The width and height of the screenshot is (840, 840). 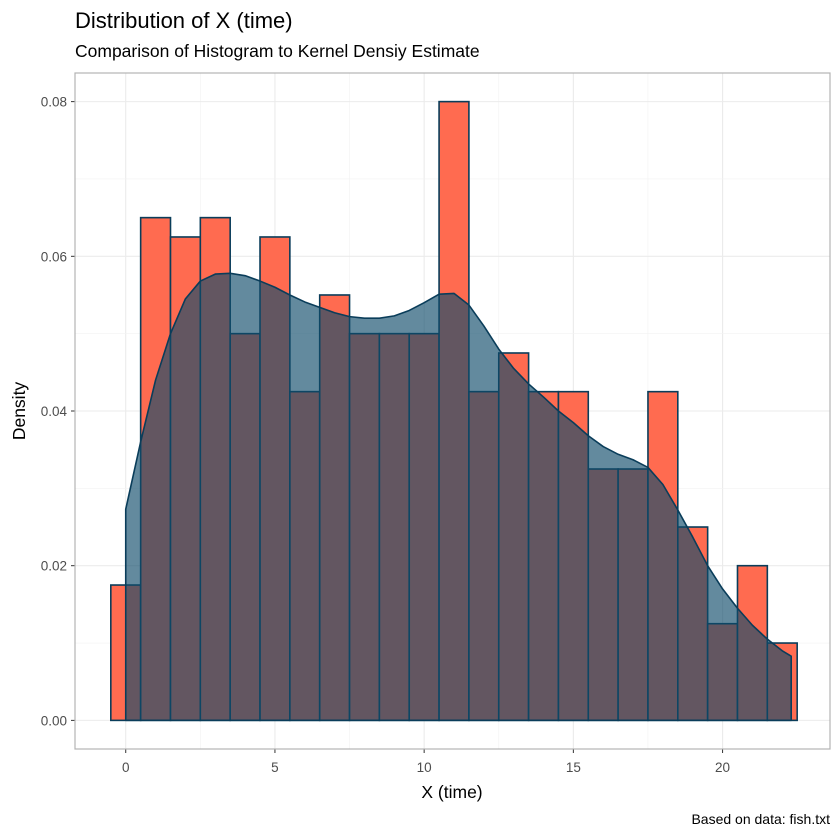 I want to click on caption: Based on data: fish.txt, so click(x=760, y=819).